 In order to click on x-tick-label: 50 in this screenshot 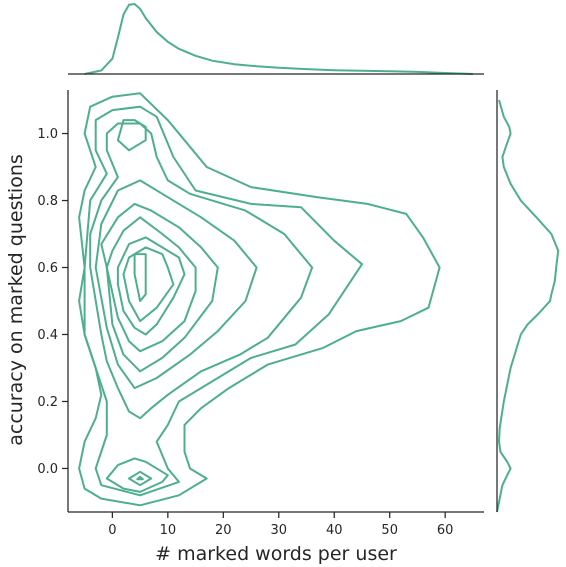, I will do `click(389, 530)`.